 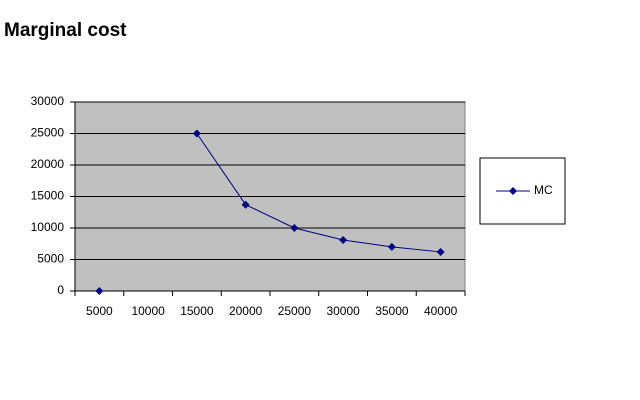 What do you see at coordinates (246, 311) in the screenshot?
I see `x-tick-label: 20000` at bounding box center [246, 311].